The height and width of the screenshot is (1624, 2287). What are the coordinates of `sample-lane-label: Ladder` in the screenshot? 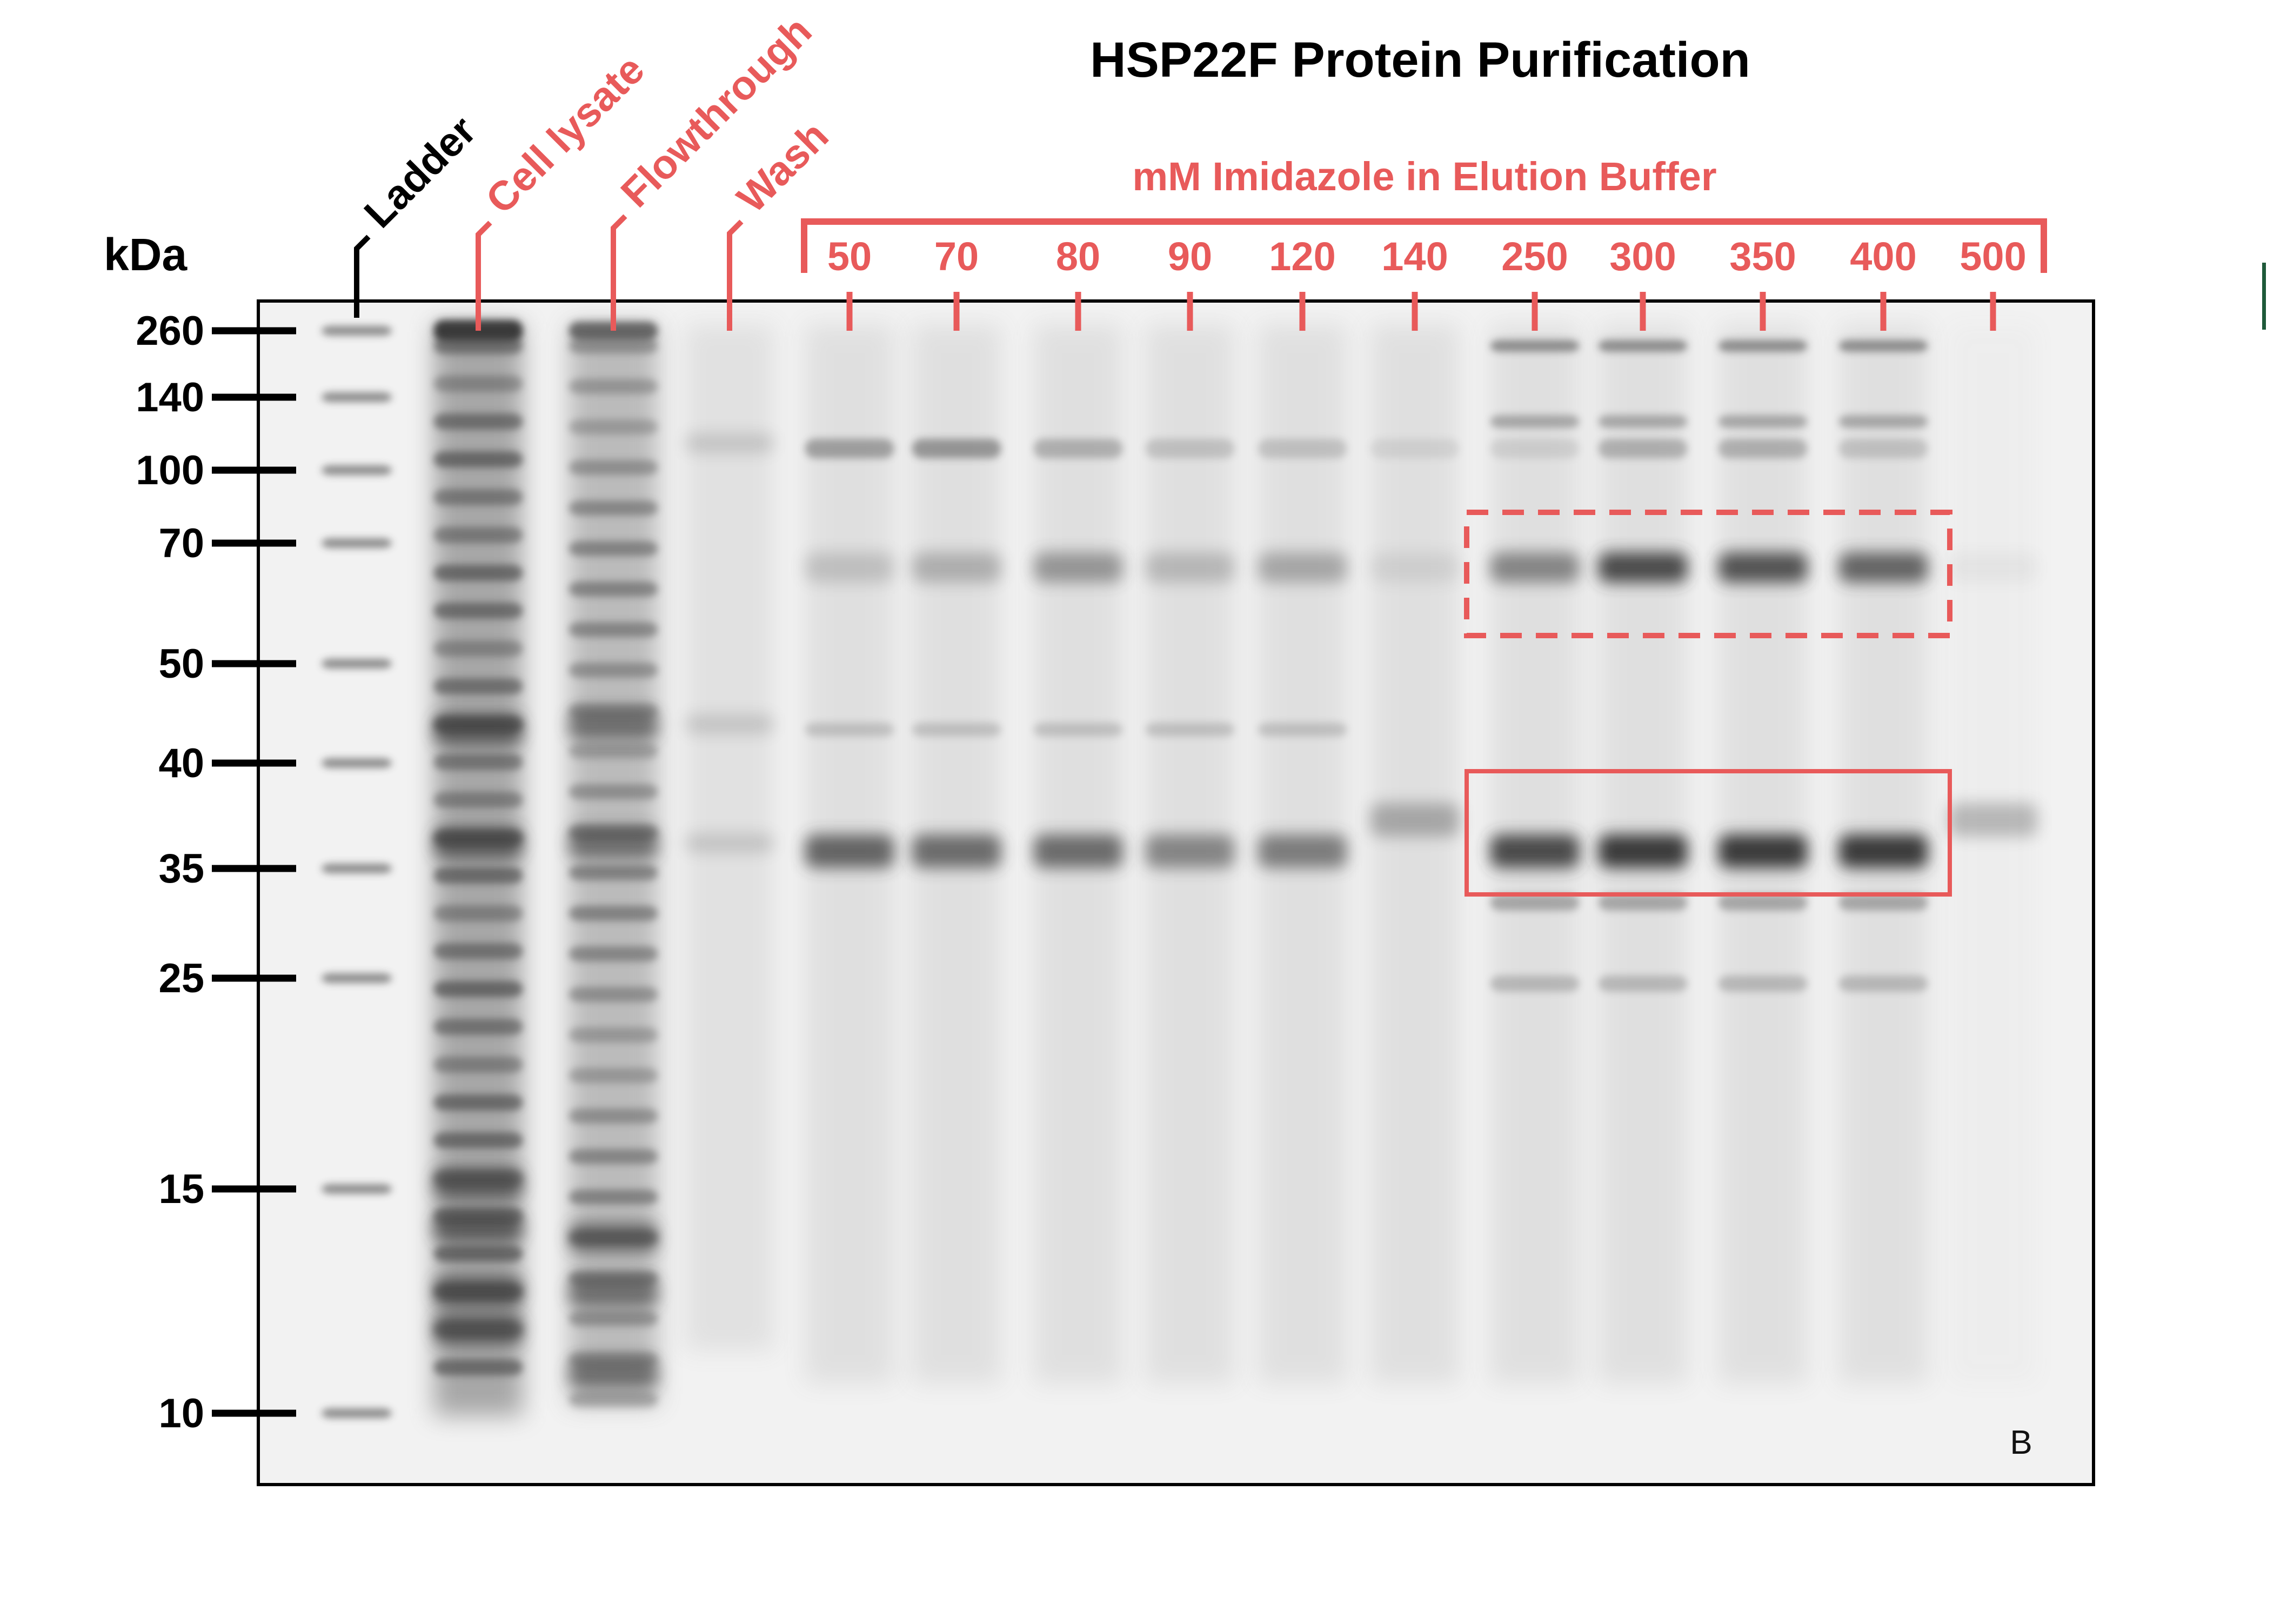 It's located at (420, 172).